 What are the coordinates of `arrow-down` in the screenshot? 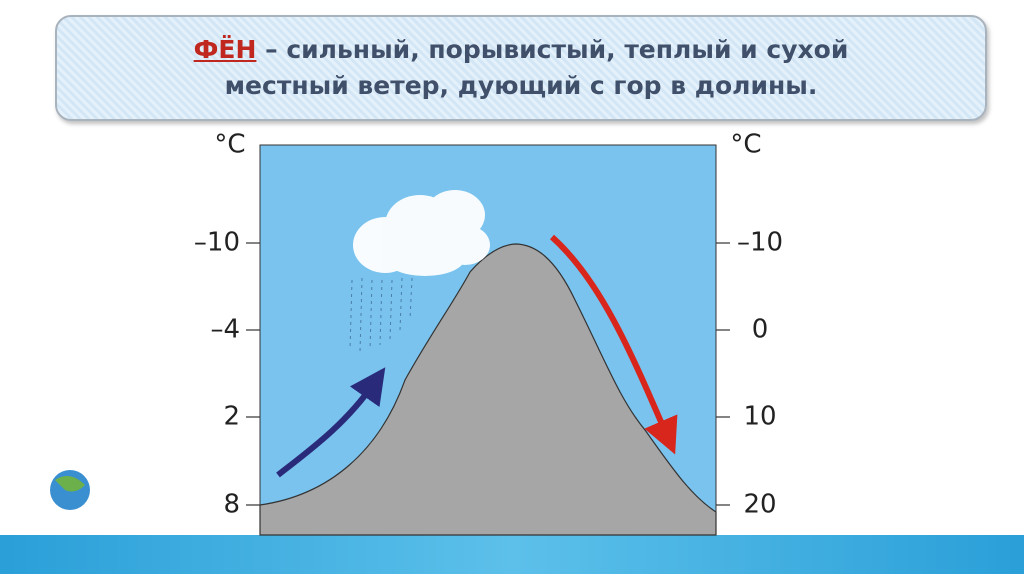 It's located at (613, 344).